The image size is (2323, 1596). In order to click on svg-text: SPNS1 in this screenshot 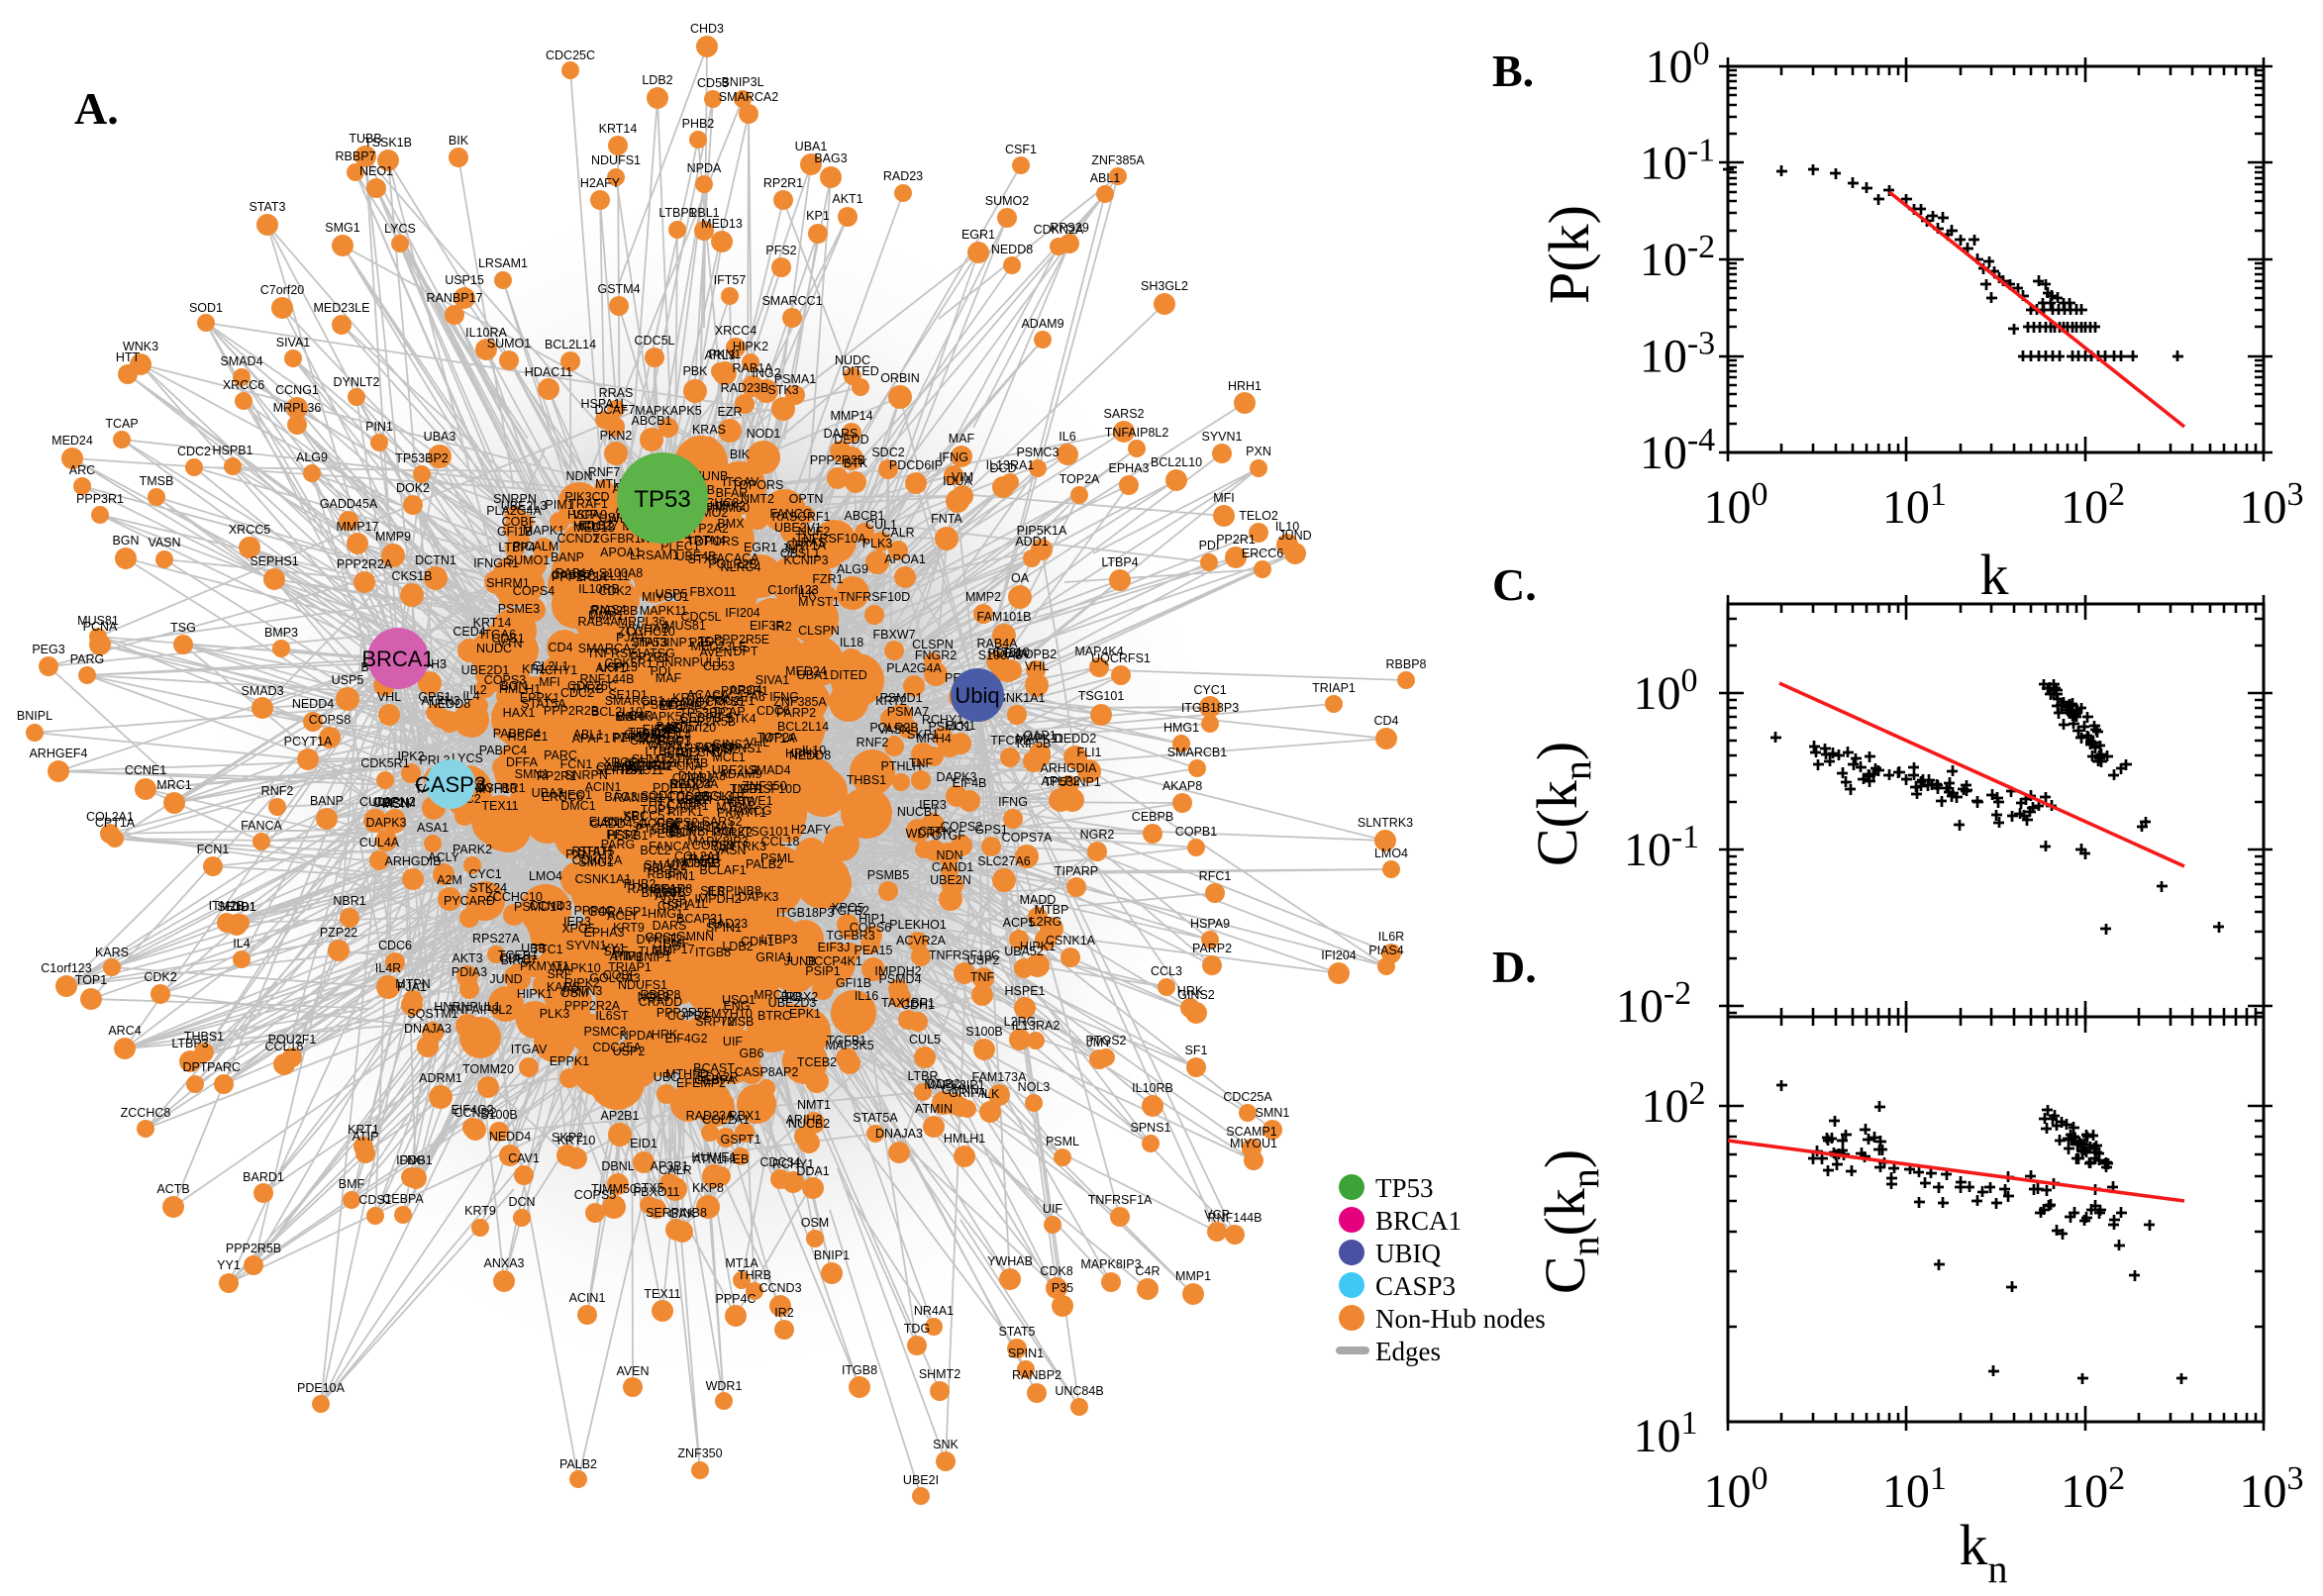, I will do `click(1151, 1128)`.